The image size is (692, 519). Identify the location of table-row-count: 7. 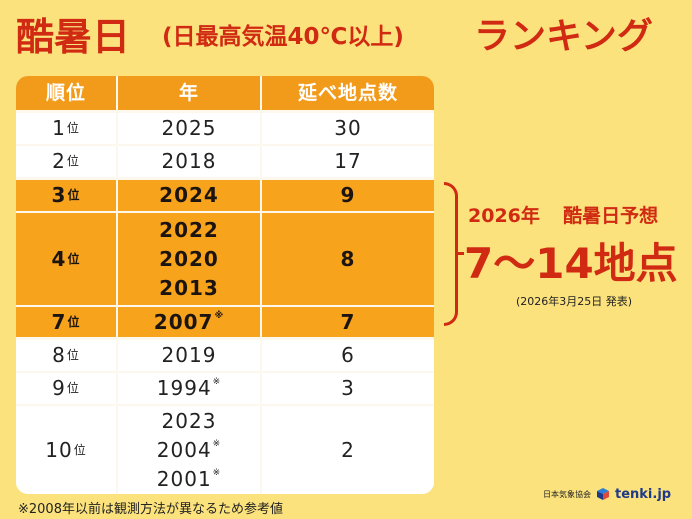
(348, 322).